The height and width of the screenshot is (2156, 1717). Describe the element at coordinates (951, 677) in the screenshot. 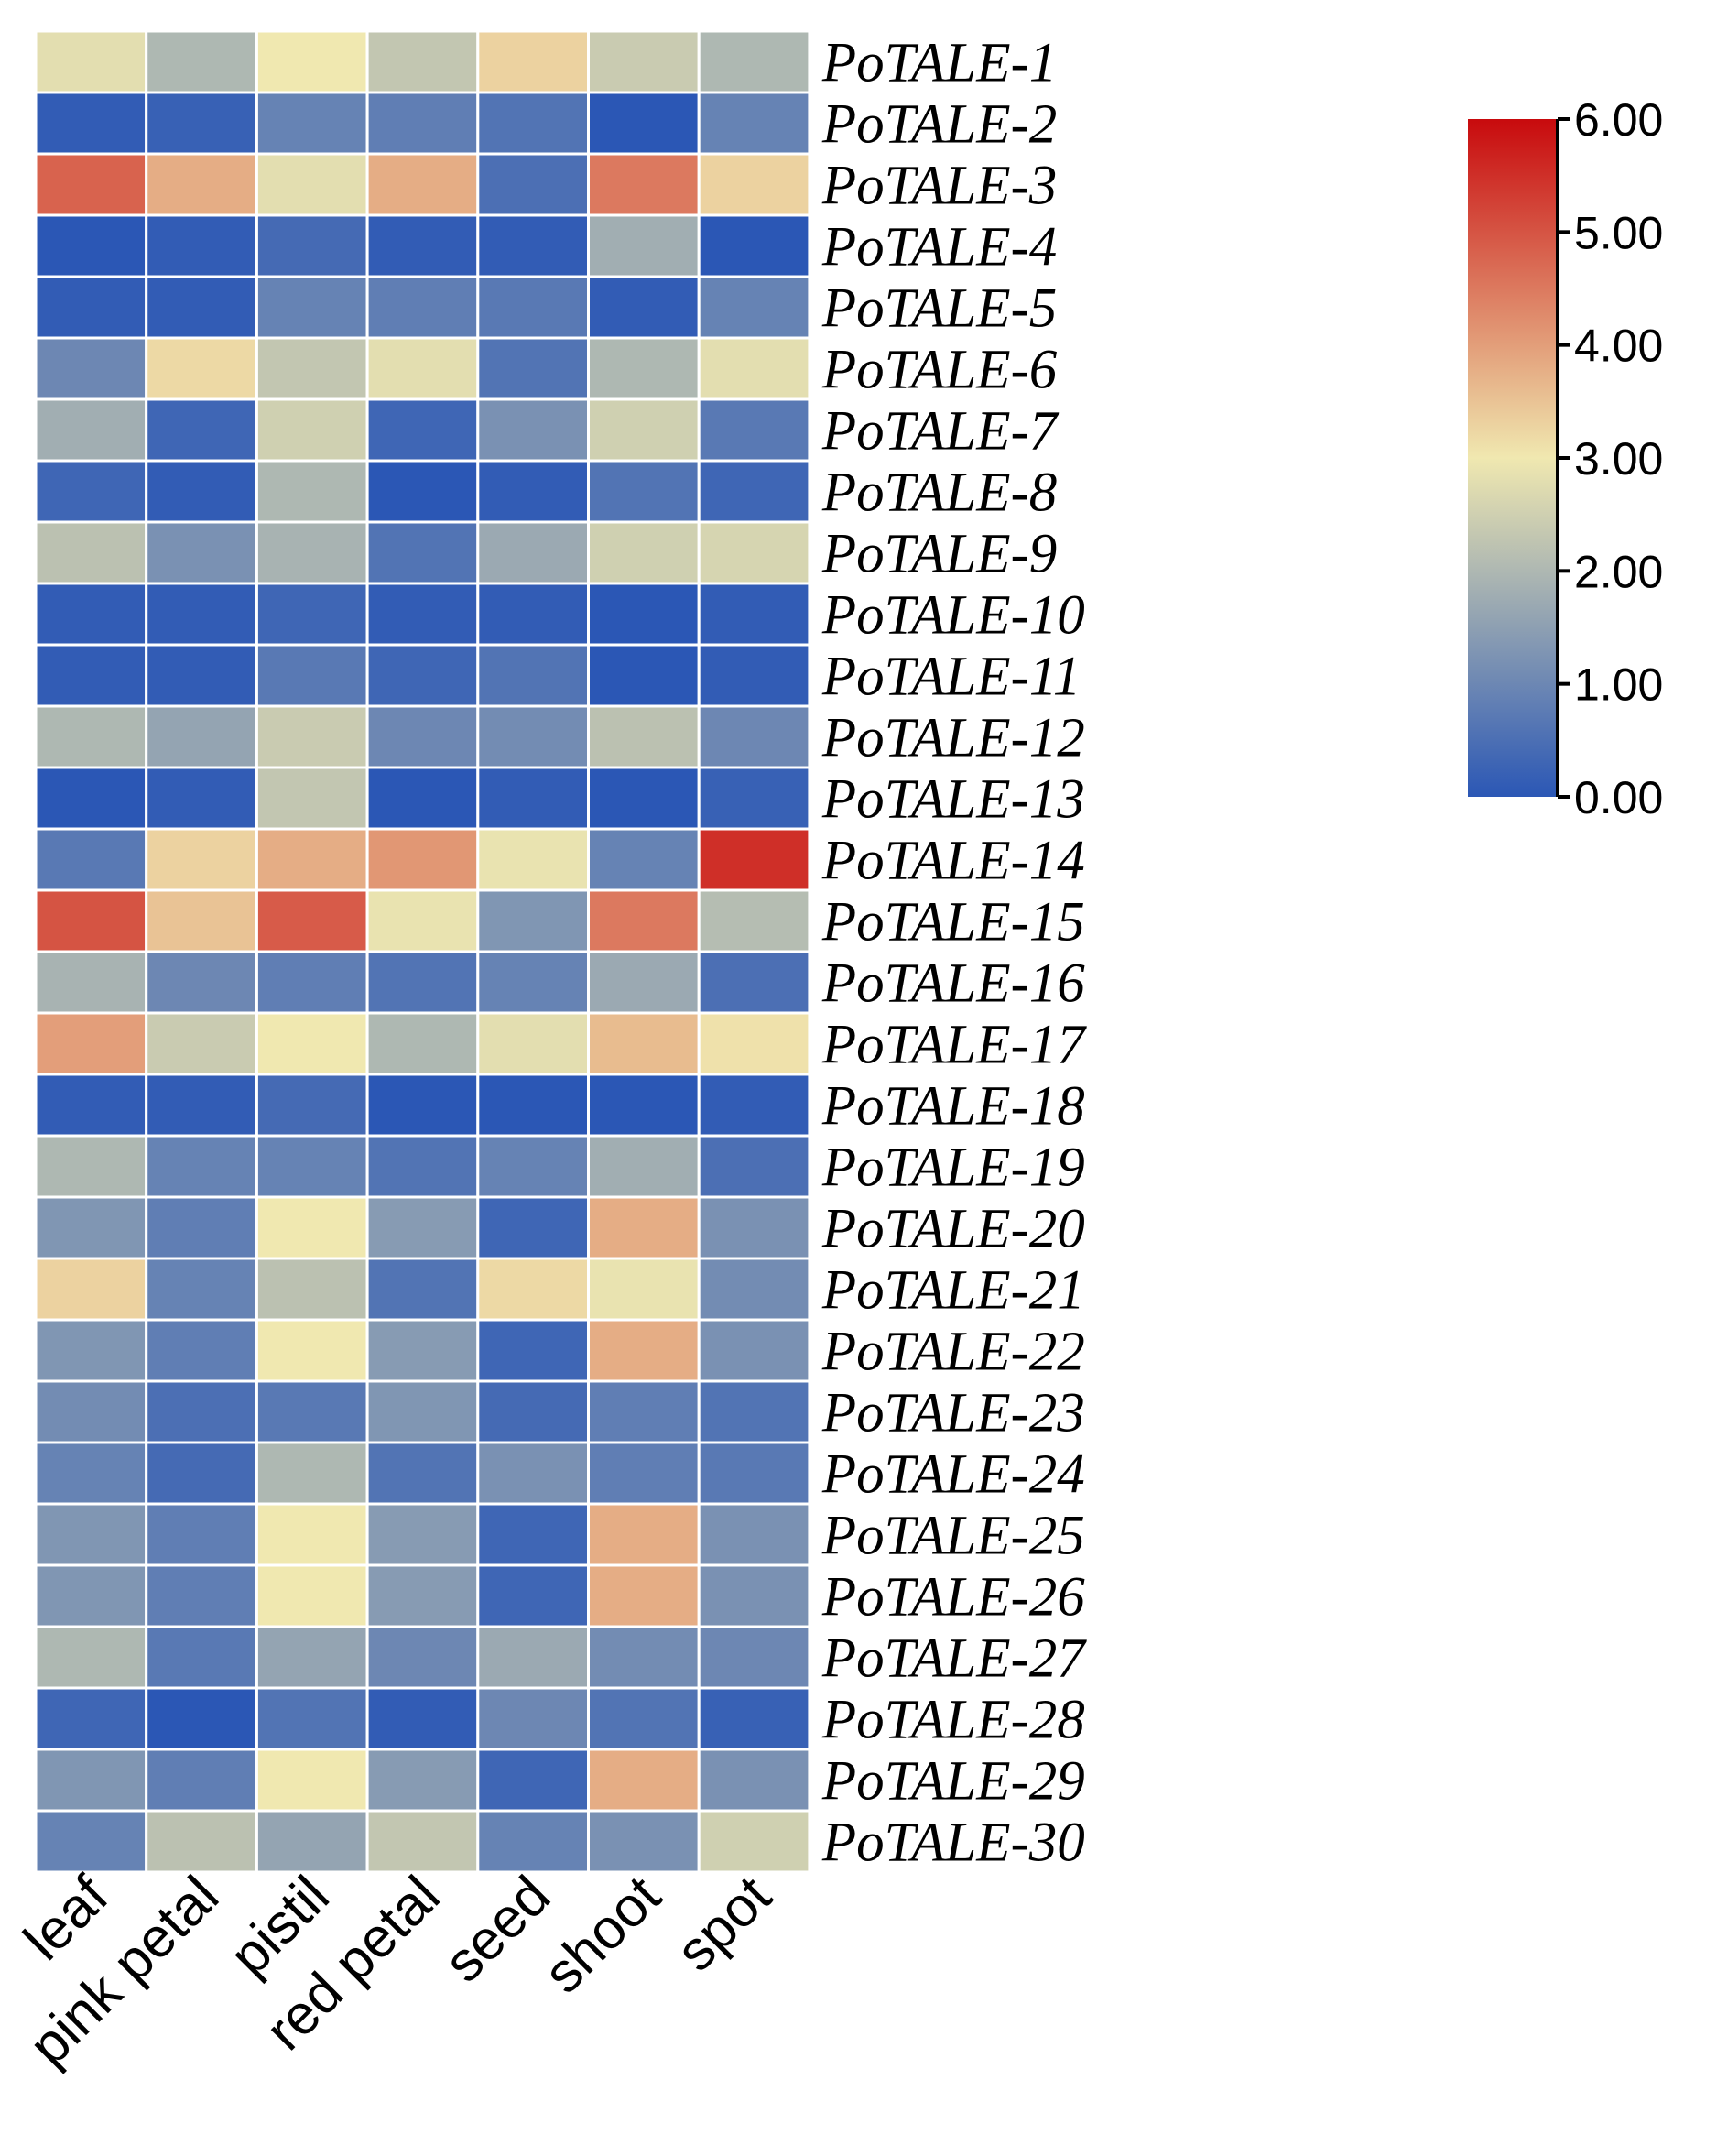

I see `row-label: PoTALE-11` at that location.